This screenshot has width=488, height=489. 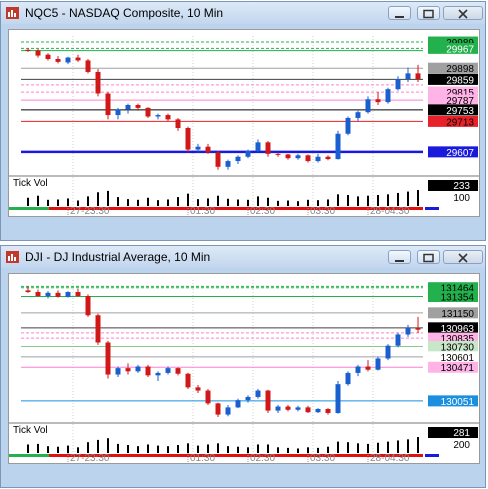 What do you see at coordinates (243, 13) in the screenshot?
I see `title-bar: NQC5 - NASDAQ Composite, 10 Min` at bounding box center [243, 13].